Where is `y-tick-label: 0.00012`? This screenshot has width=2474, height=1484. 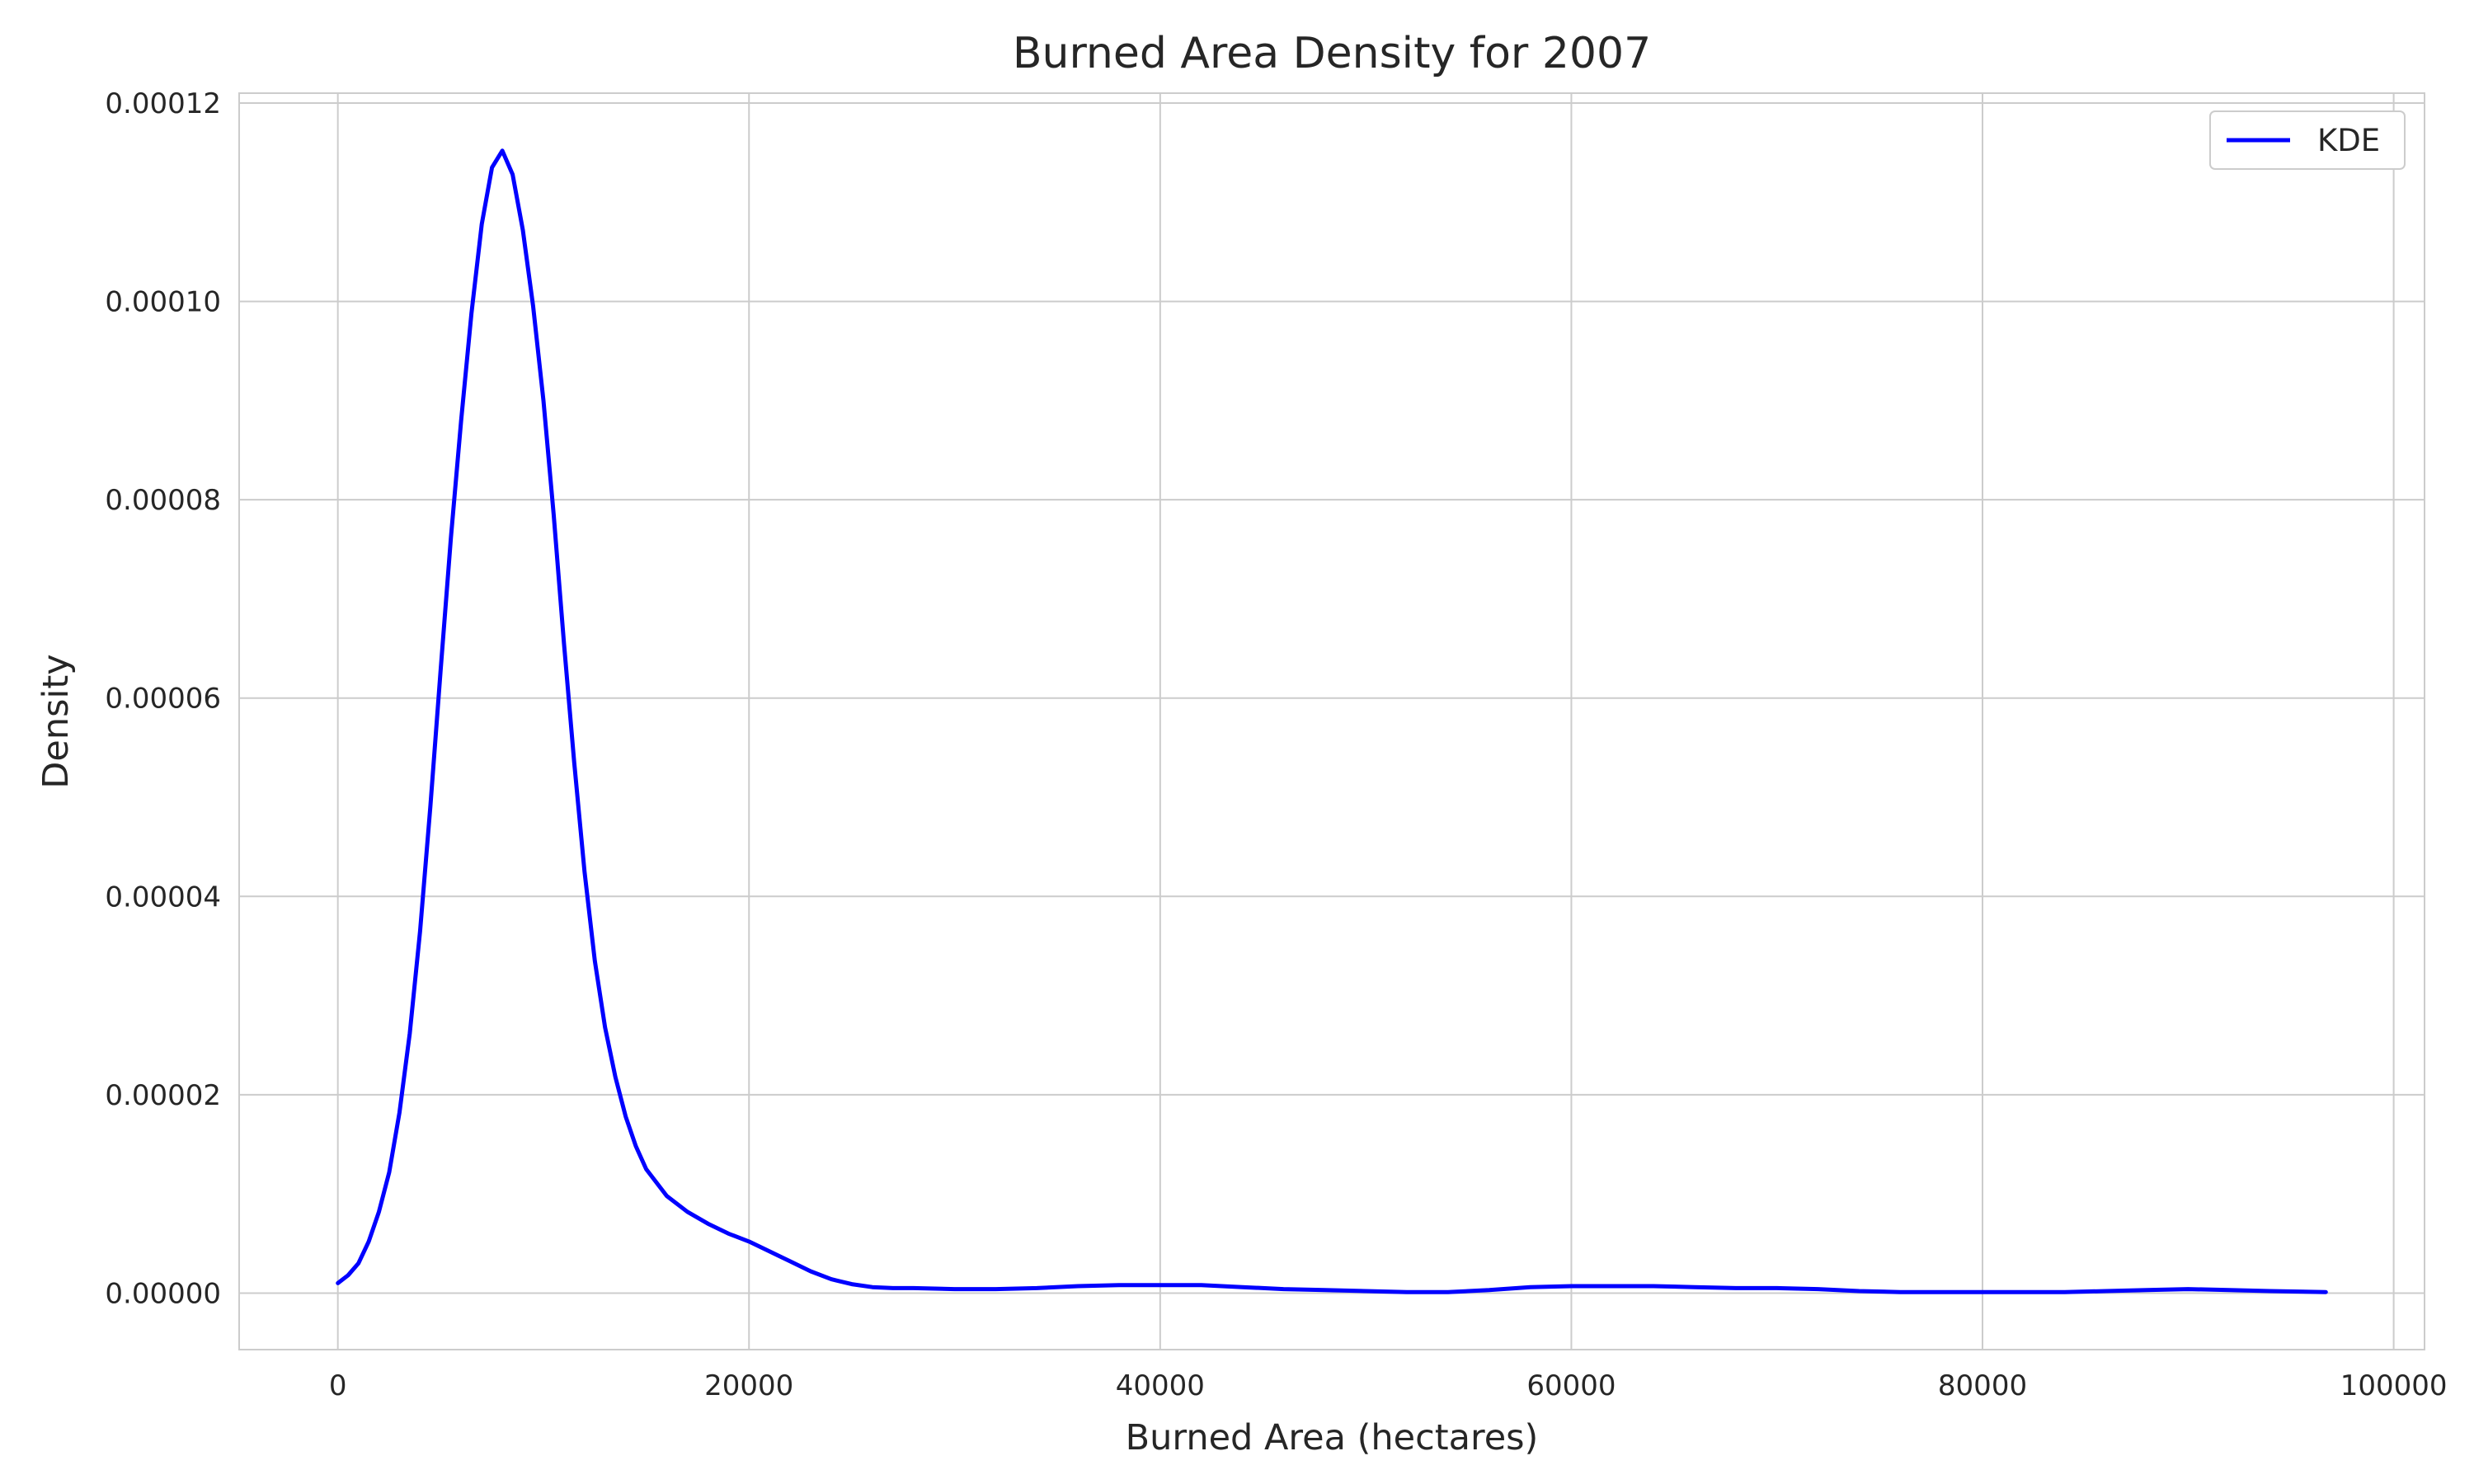
y-tick-label: 0.00012 is located at coordinates (163, 103).